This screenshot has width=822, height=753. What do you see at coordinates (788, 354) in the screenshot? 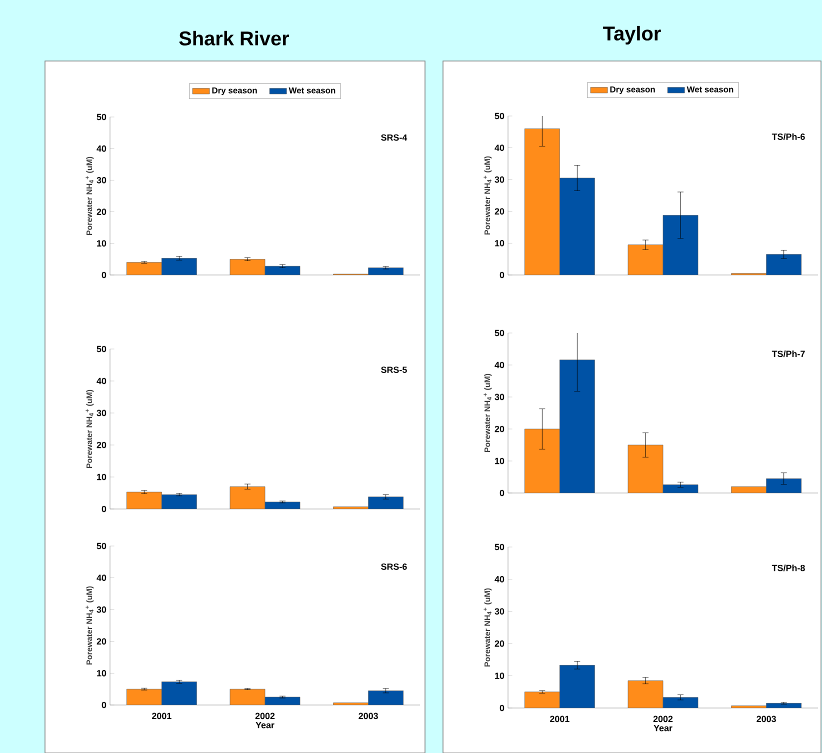
I see `annotation: TS/Ph-7` at bounding box center [788, 354].